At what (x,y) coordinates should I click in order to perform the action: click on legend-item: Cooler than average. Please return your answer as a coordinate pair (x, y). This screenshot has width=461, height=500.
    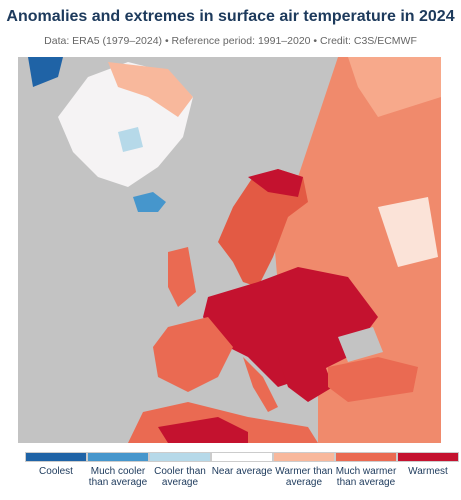
    Looking at the image, I should click on (180, 470).